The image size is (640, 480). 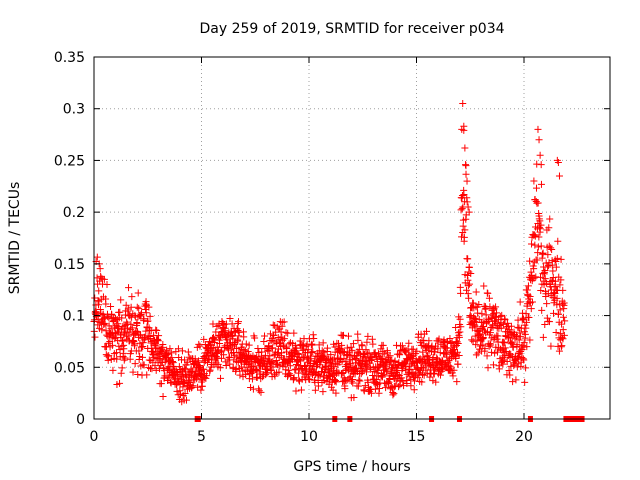 What do you see at coordinates (94, 437) in the screenshot?
I see `x-tick-label: 0` at bounding box center [94, 437].